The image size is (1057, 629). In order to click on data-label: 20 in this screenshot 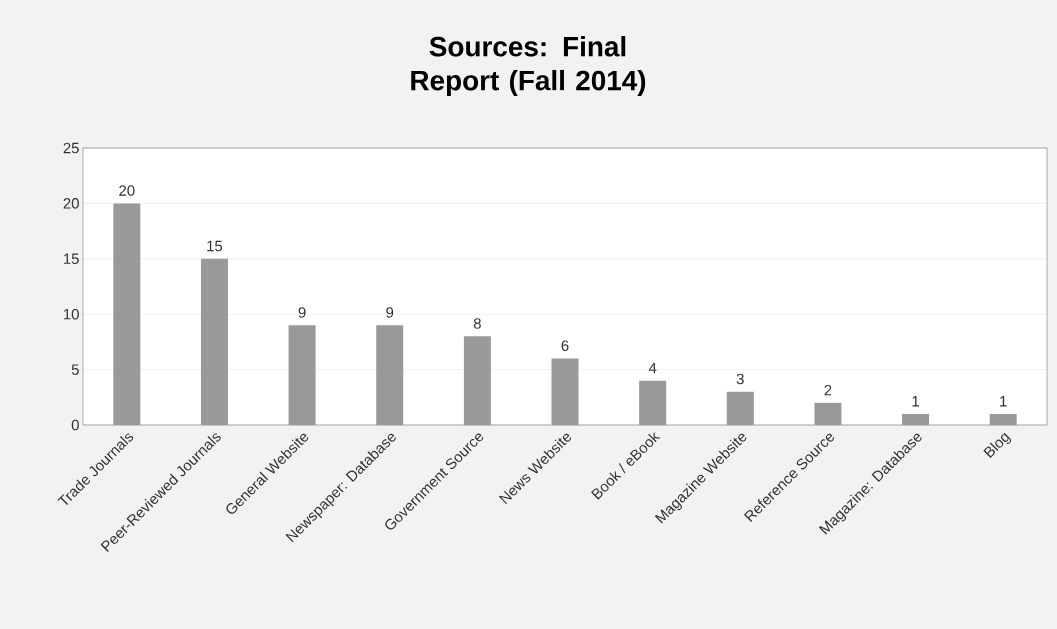, I will do `click(127, 190)`.